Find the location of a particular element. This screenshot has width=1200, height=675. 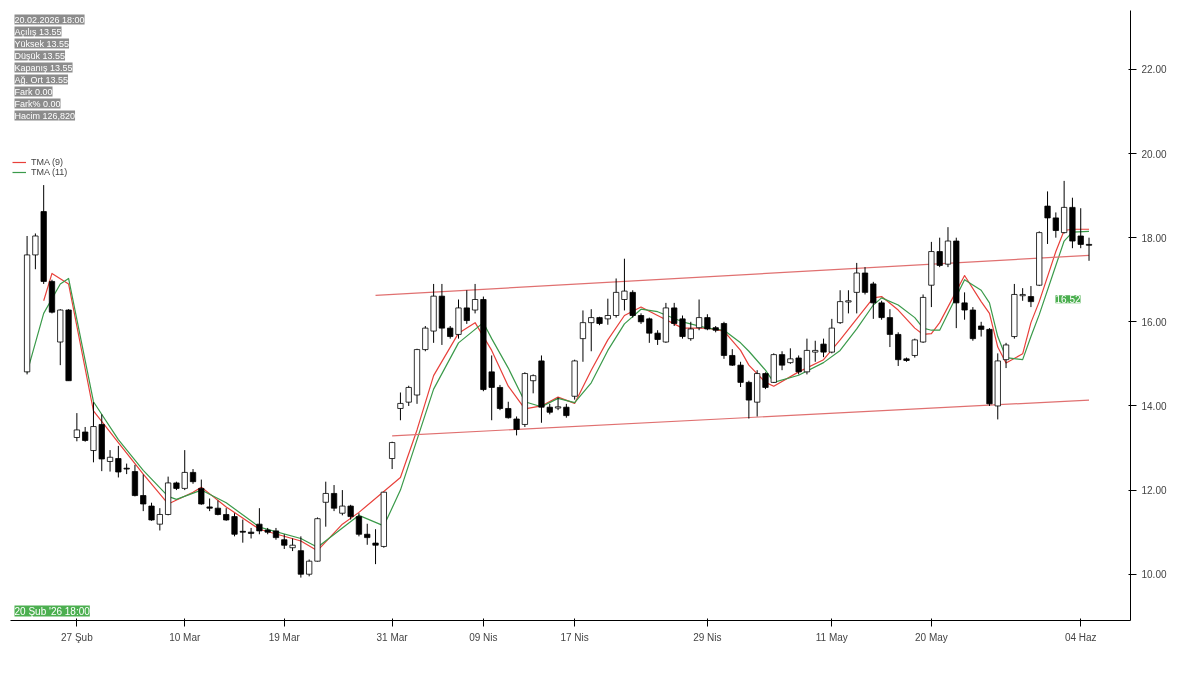

annotation: Yüksek 13.55 is located at coordinates (42, 43).